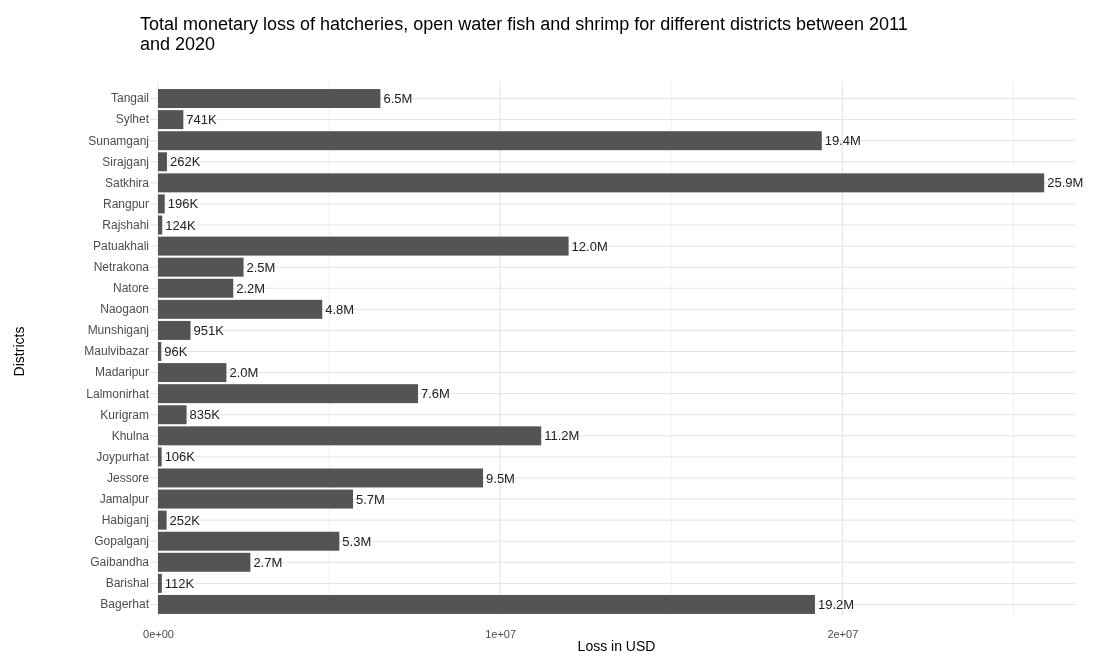  Describe the element at coordinates (176, 352) in the screenshot. I see `data-label: 96K` at that location.